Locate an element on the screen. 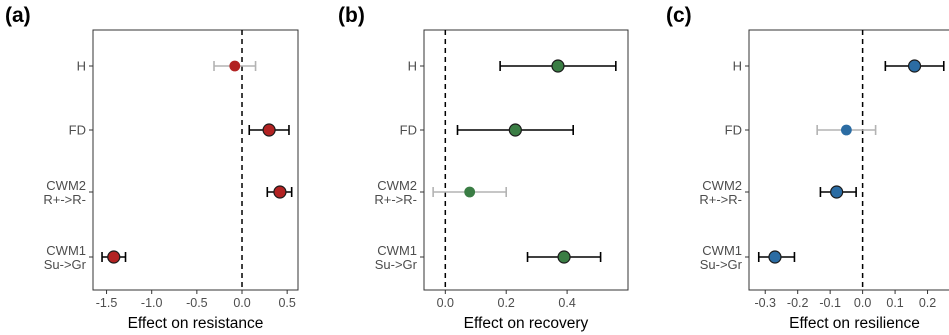 This screenshot has width=949, height=335. x-axis-label: Effect on resilience is located at coordinates (854, 323).